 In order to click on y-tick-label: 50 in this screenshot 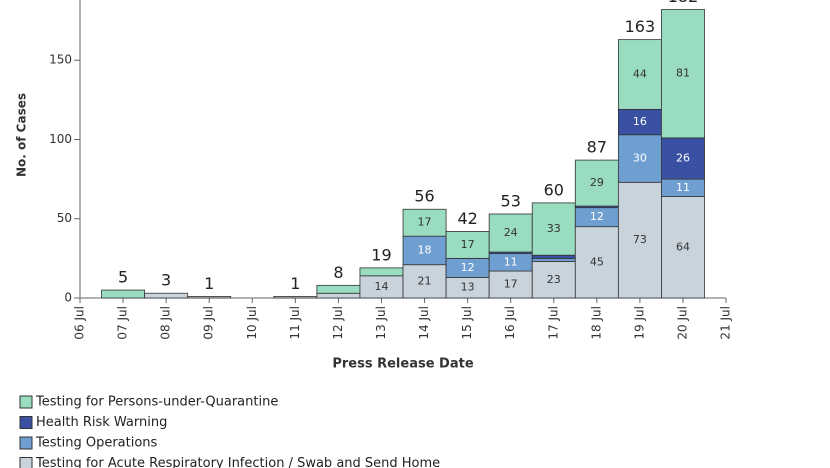, I will do `click(64, 218)`.